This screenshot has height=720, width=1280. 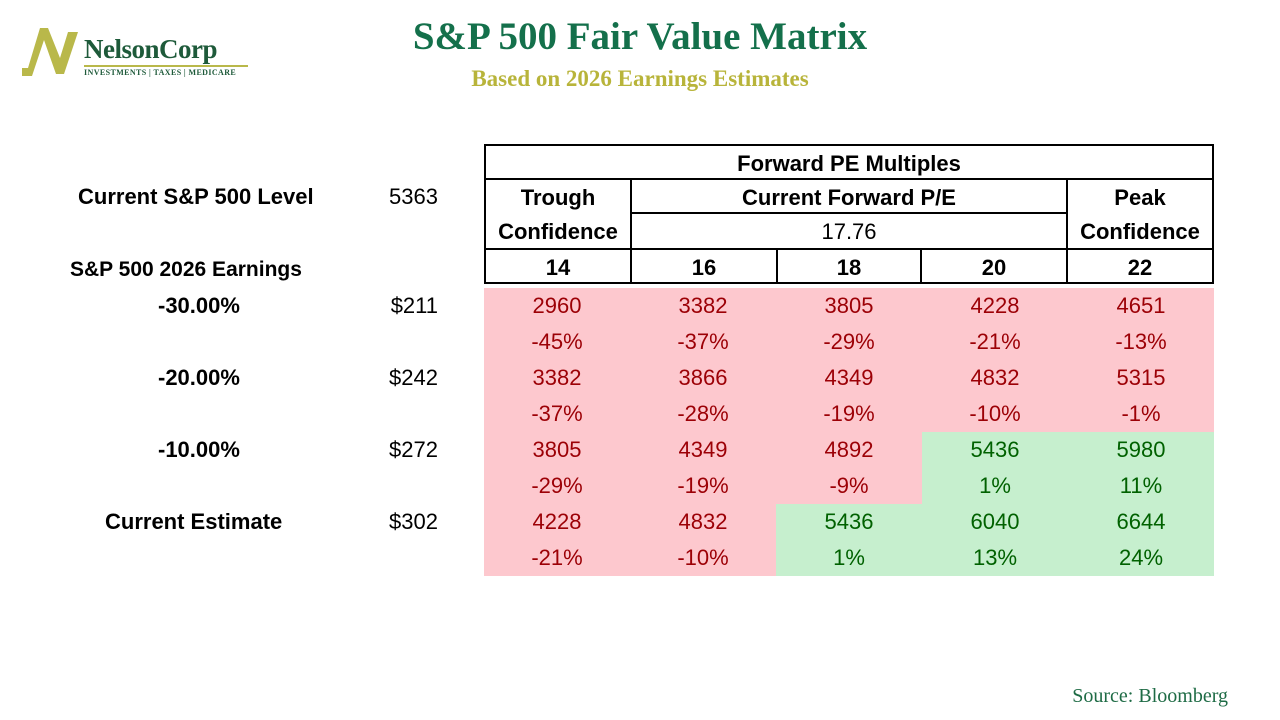 I want to click on page-subtitle: Based on 2026 Earnings Estimates, so click(x=640, y=78).